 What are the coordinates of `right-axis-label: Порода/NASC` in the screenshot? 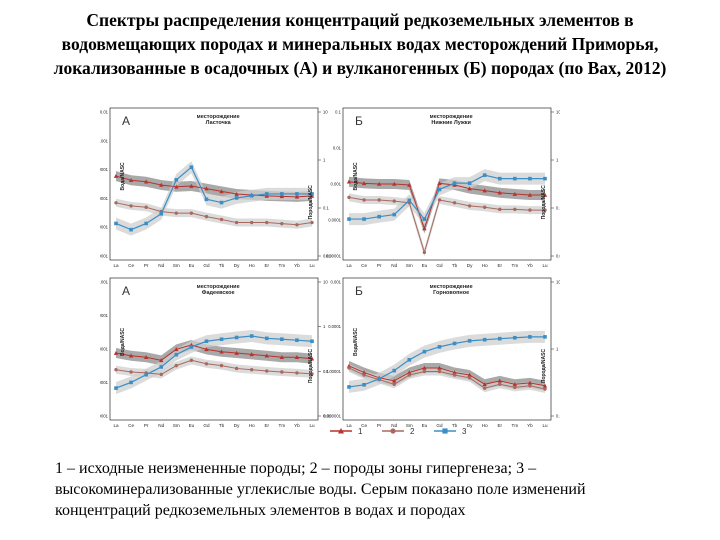 It's located at (311, 366).